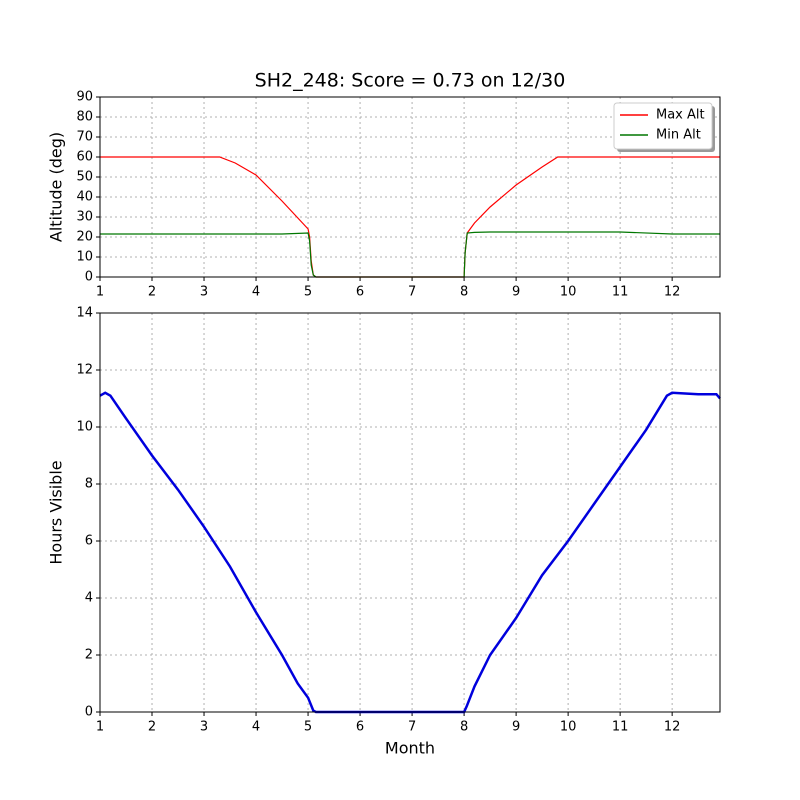 The width and height of the screenshot is (800, 800). Describe the element at coordinates (678, 135) in the screenshot. I see `legend-label: Min Alt` at that location.